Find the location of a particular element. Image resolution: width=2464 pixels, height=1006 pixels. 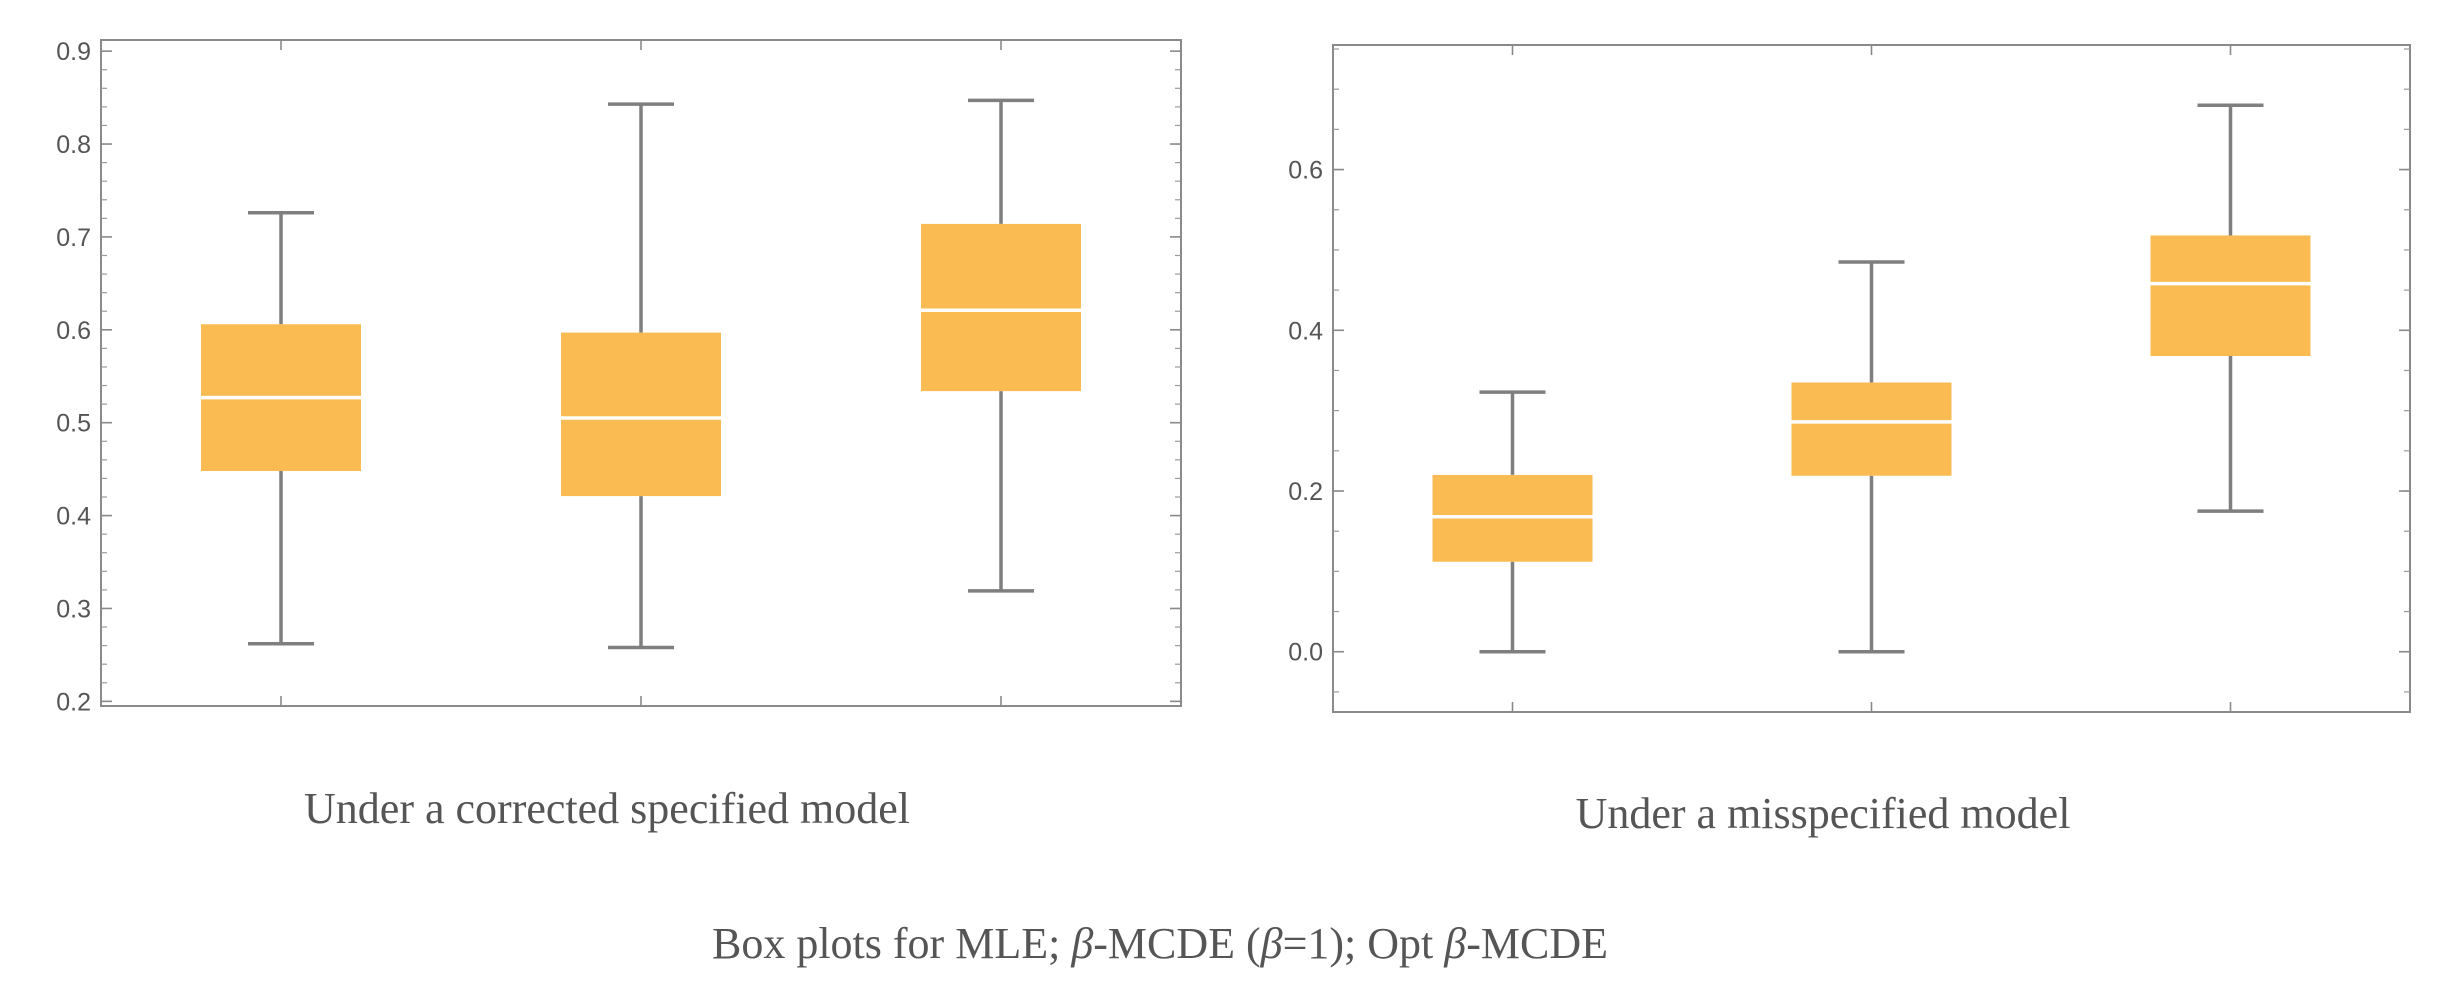

right-y-tick-label: 0.2 is located at coordinates (1305, 492).